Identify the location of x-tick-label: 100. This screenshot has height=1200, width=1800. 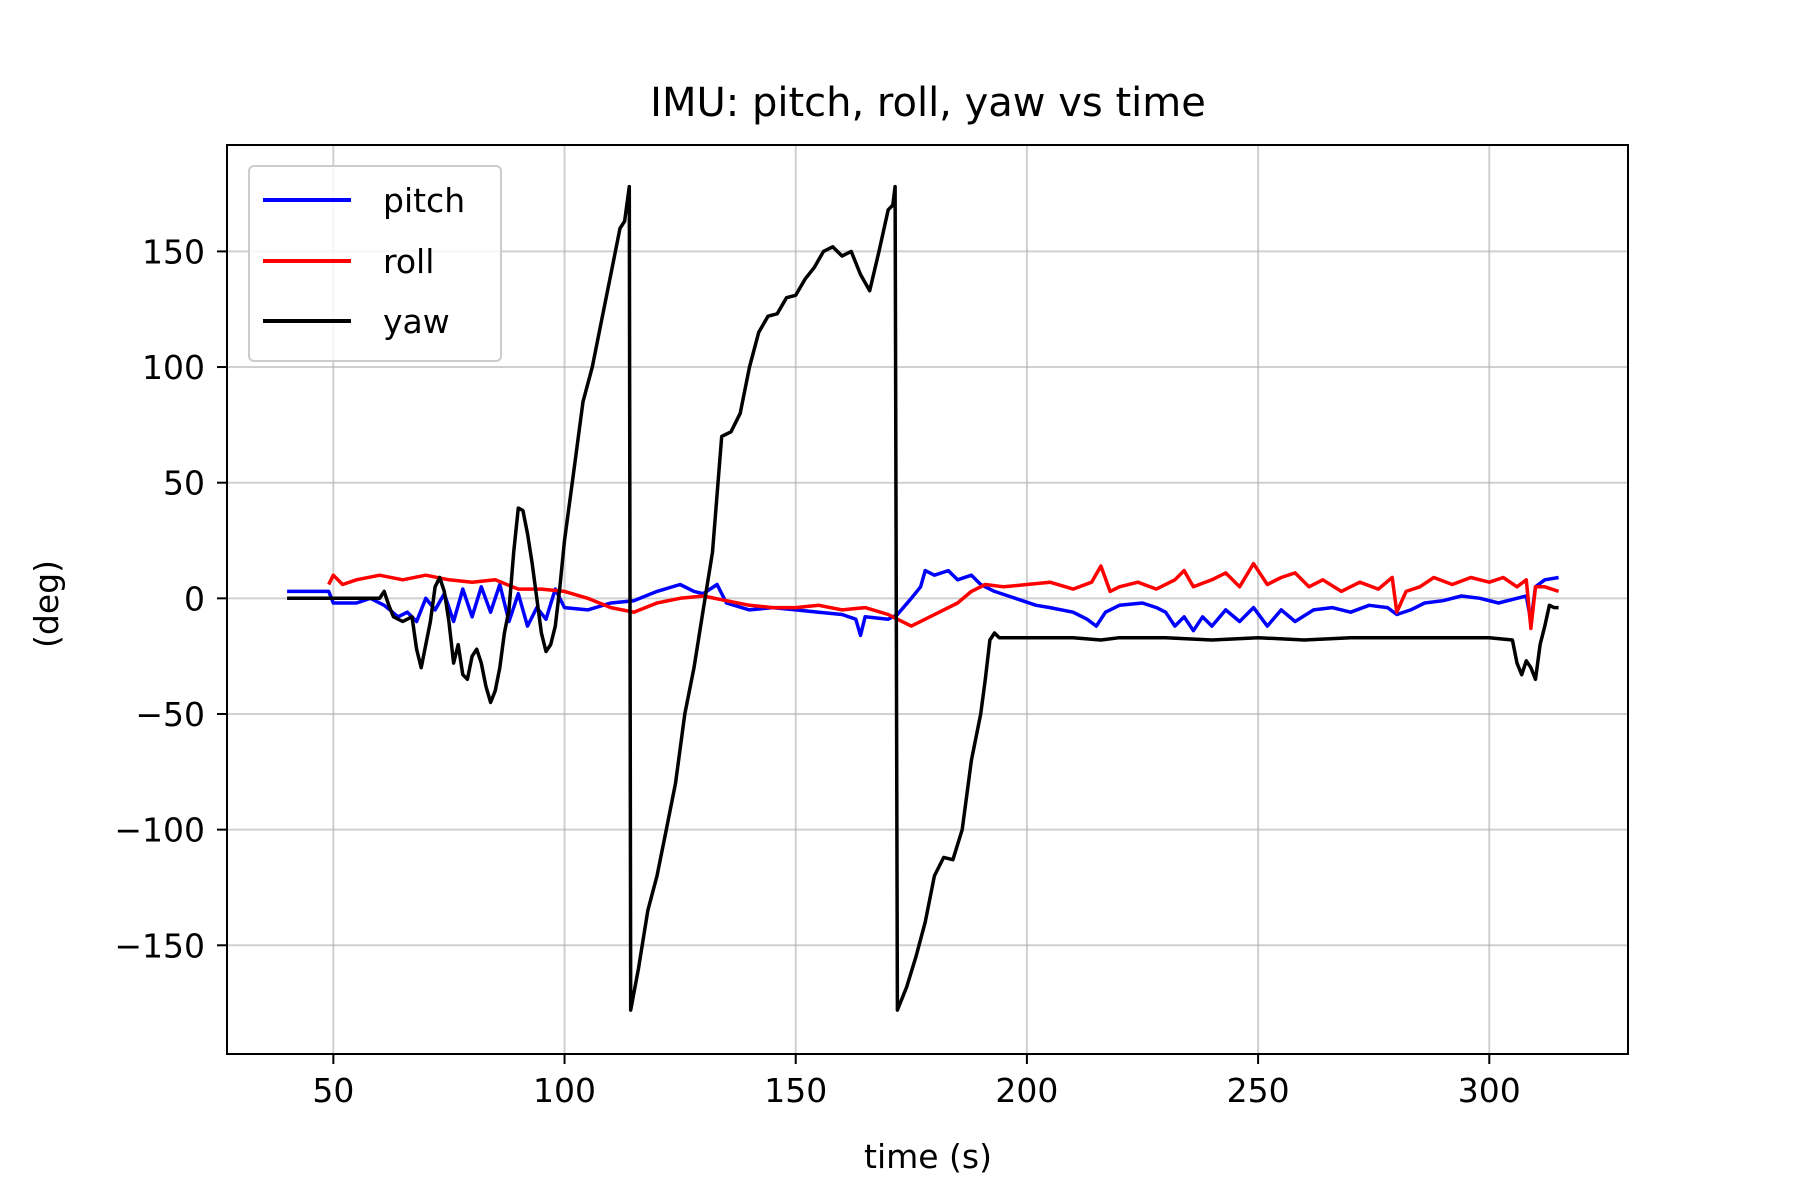
(564, 1090).